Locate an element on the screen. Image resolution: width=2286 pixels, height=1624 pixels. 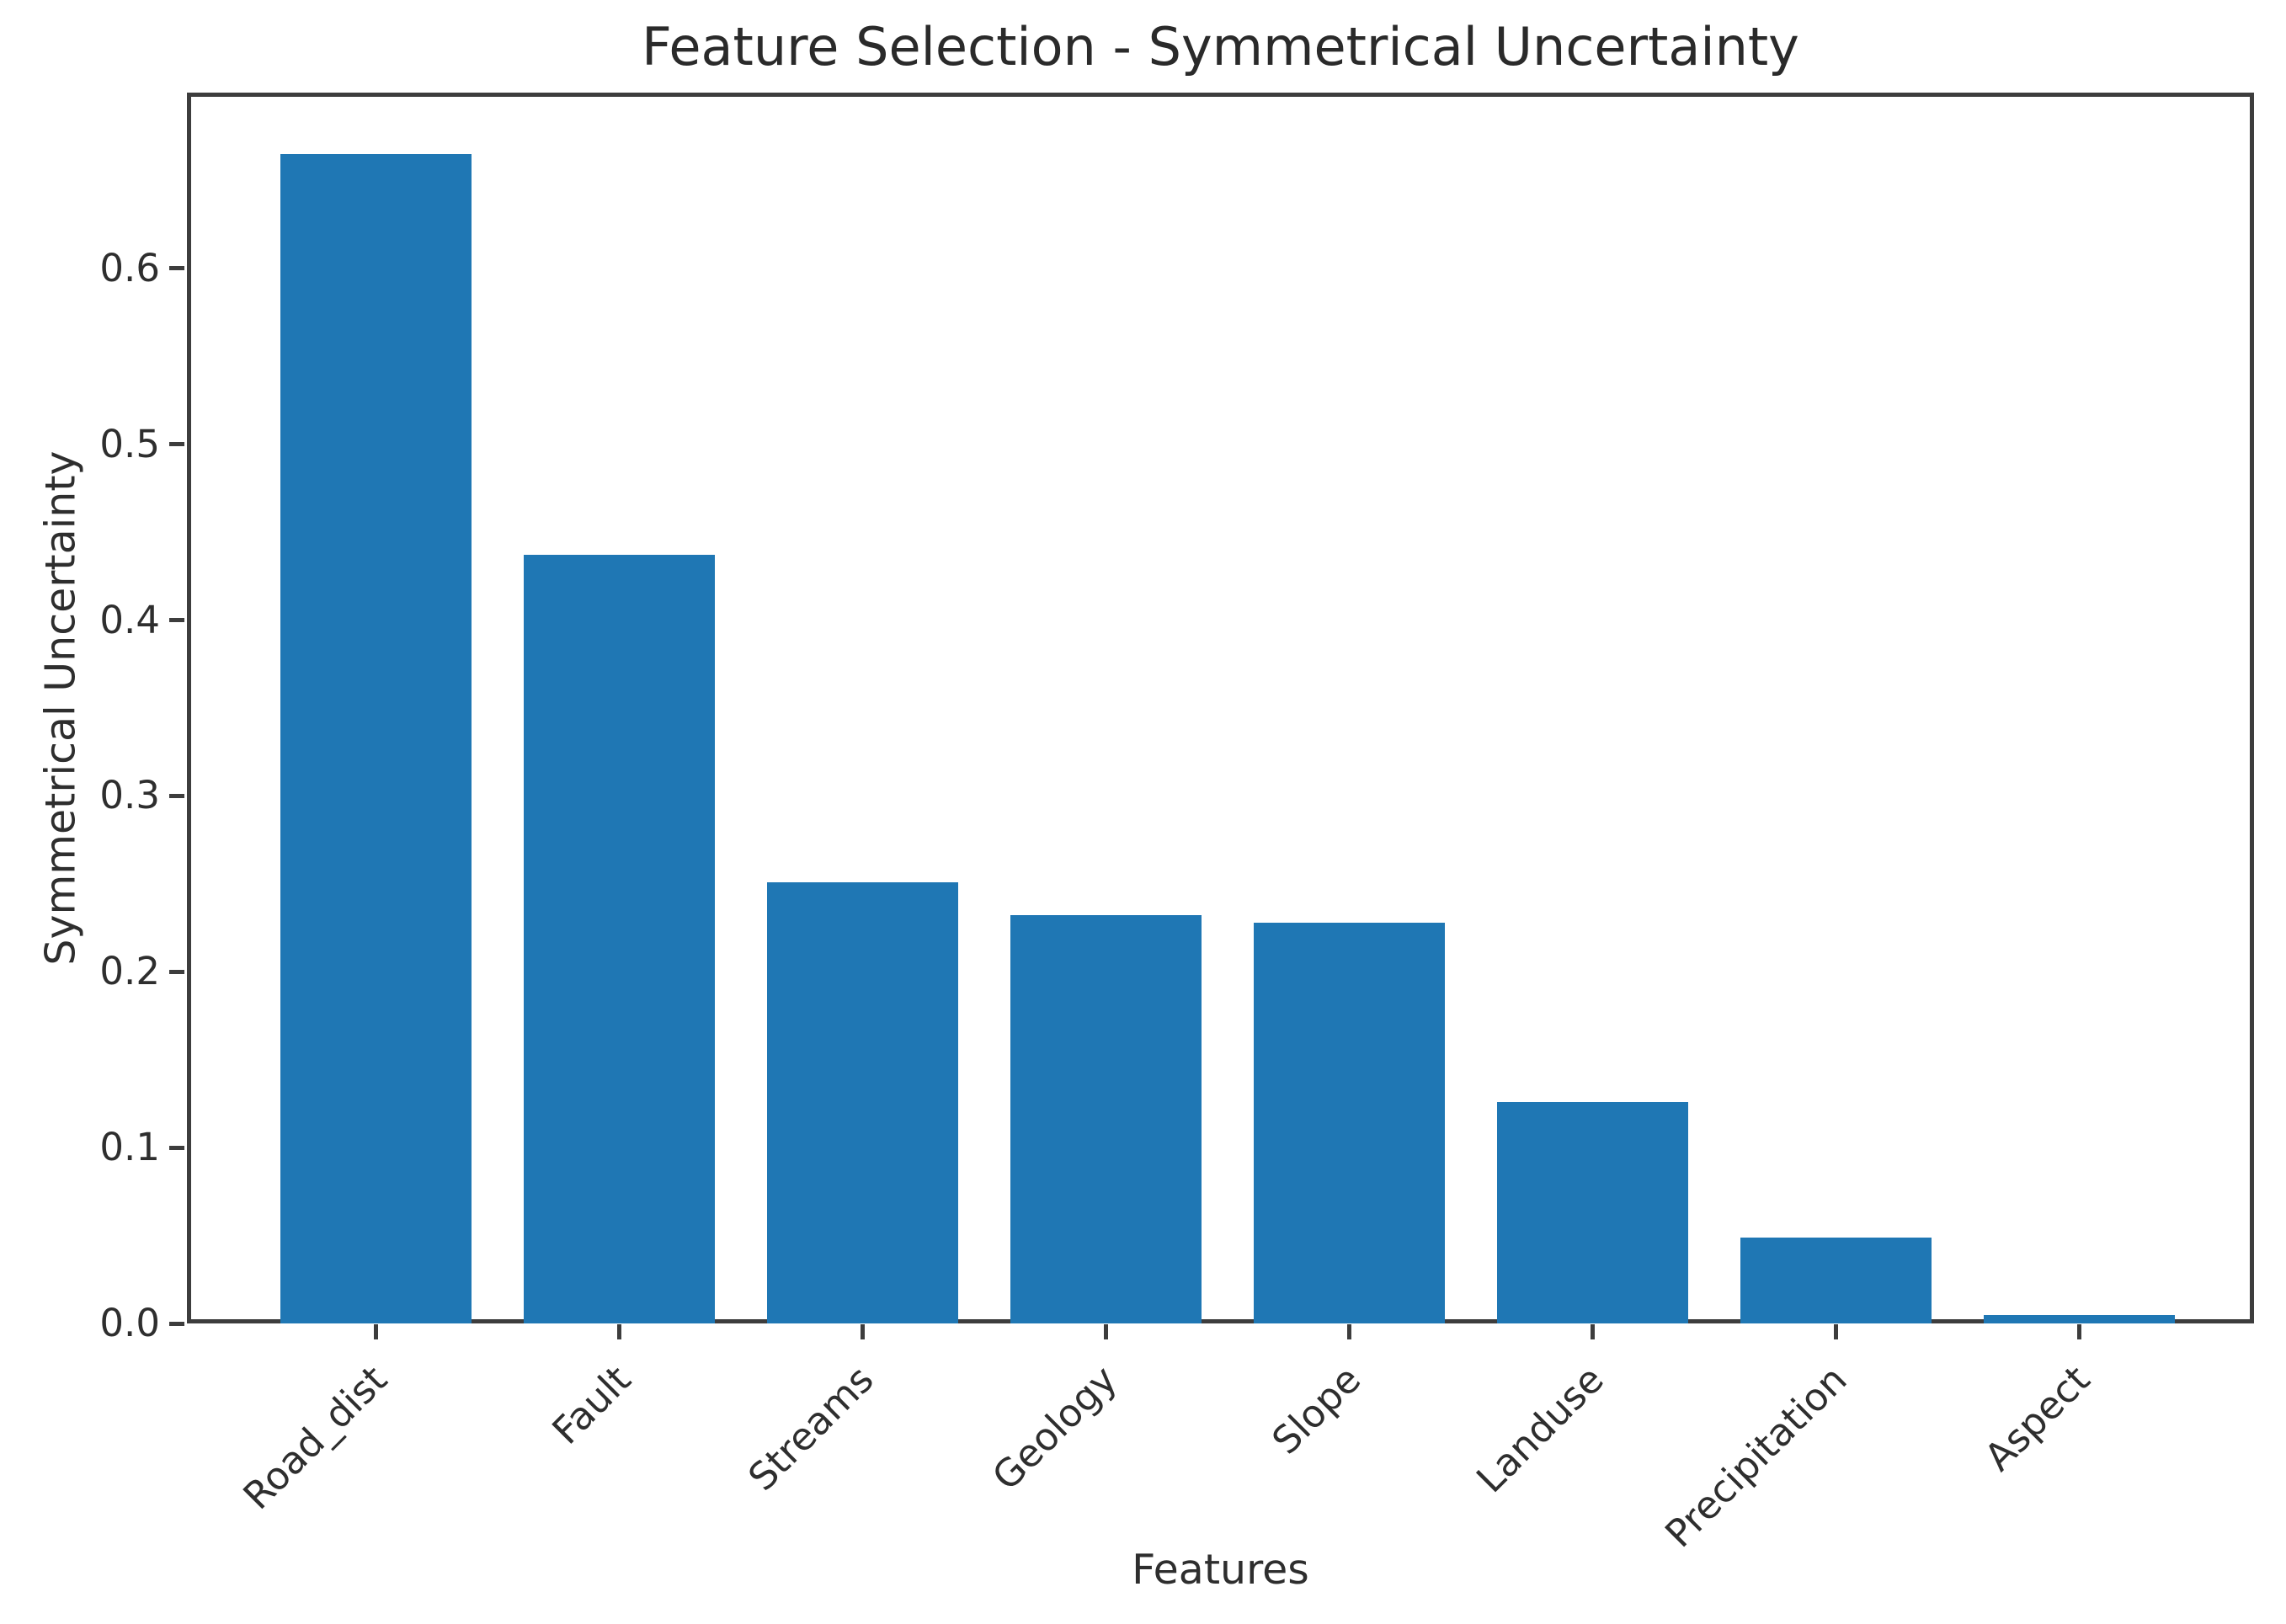
x-tick-label: Road_dist is located at coordinates (315, 1437).